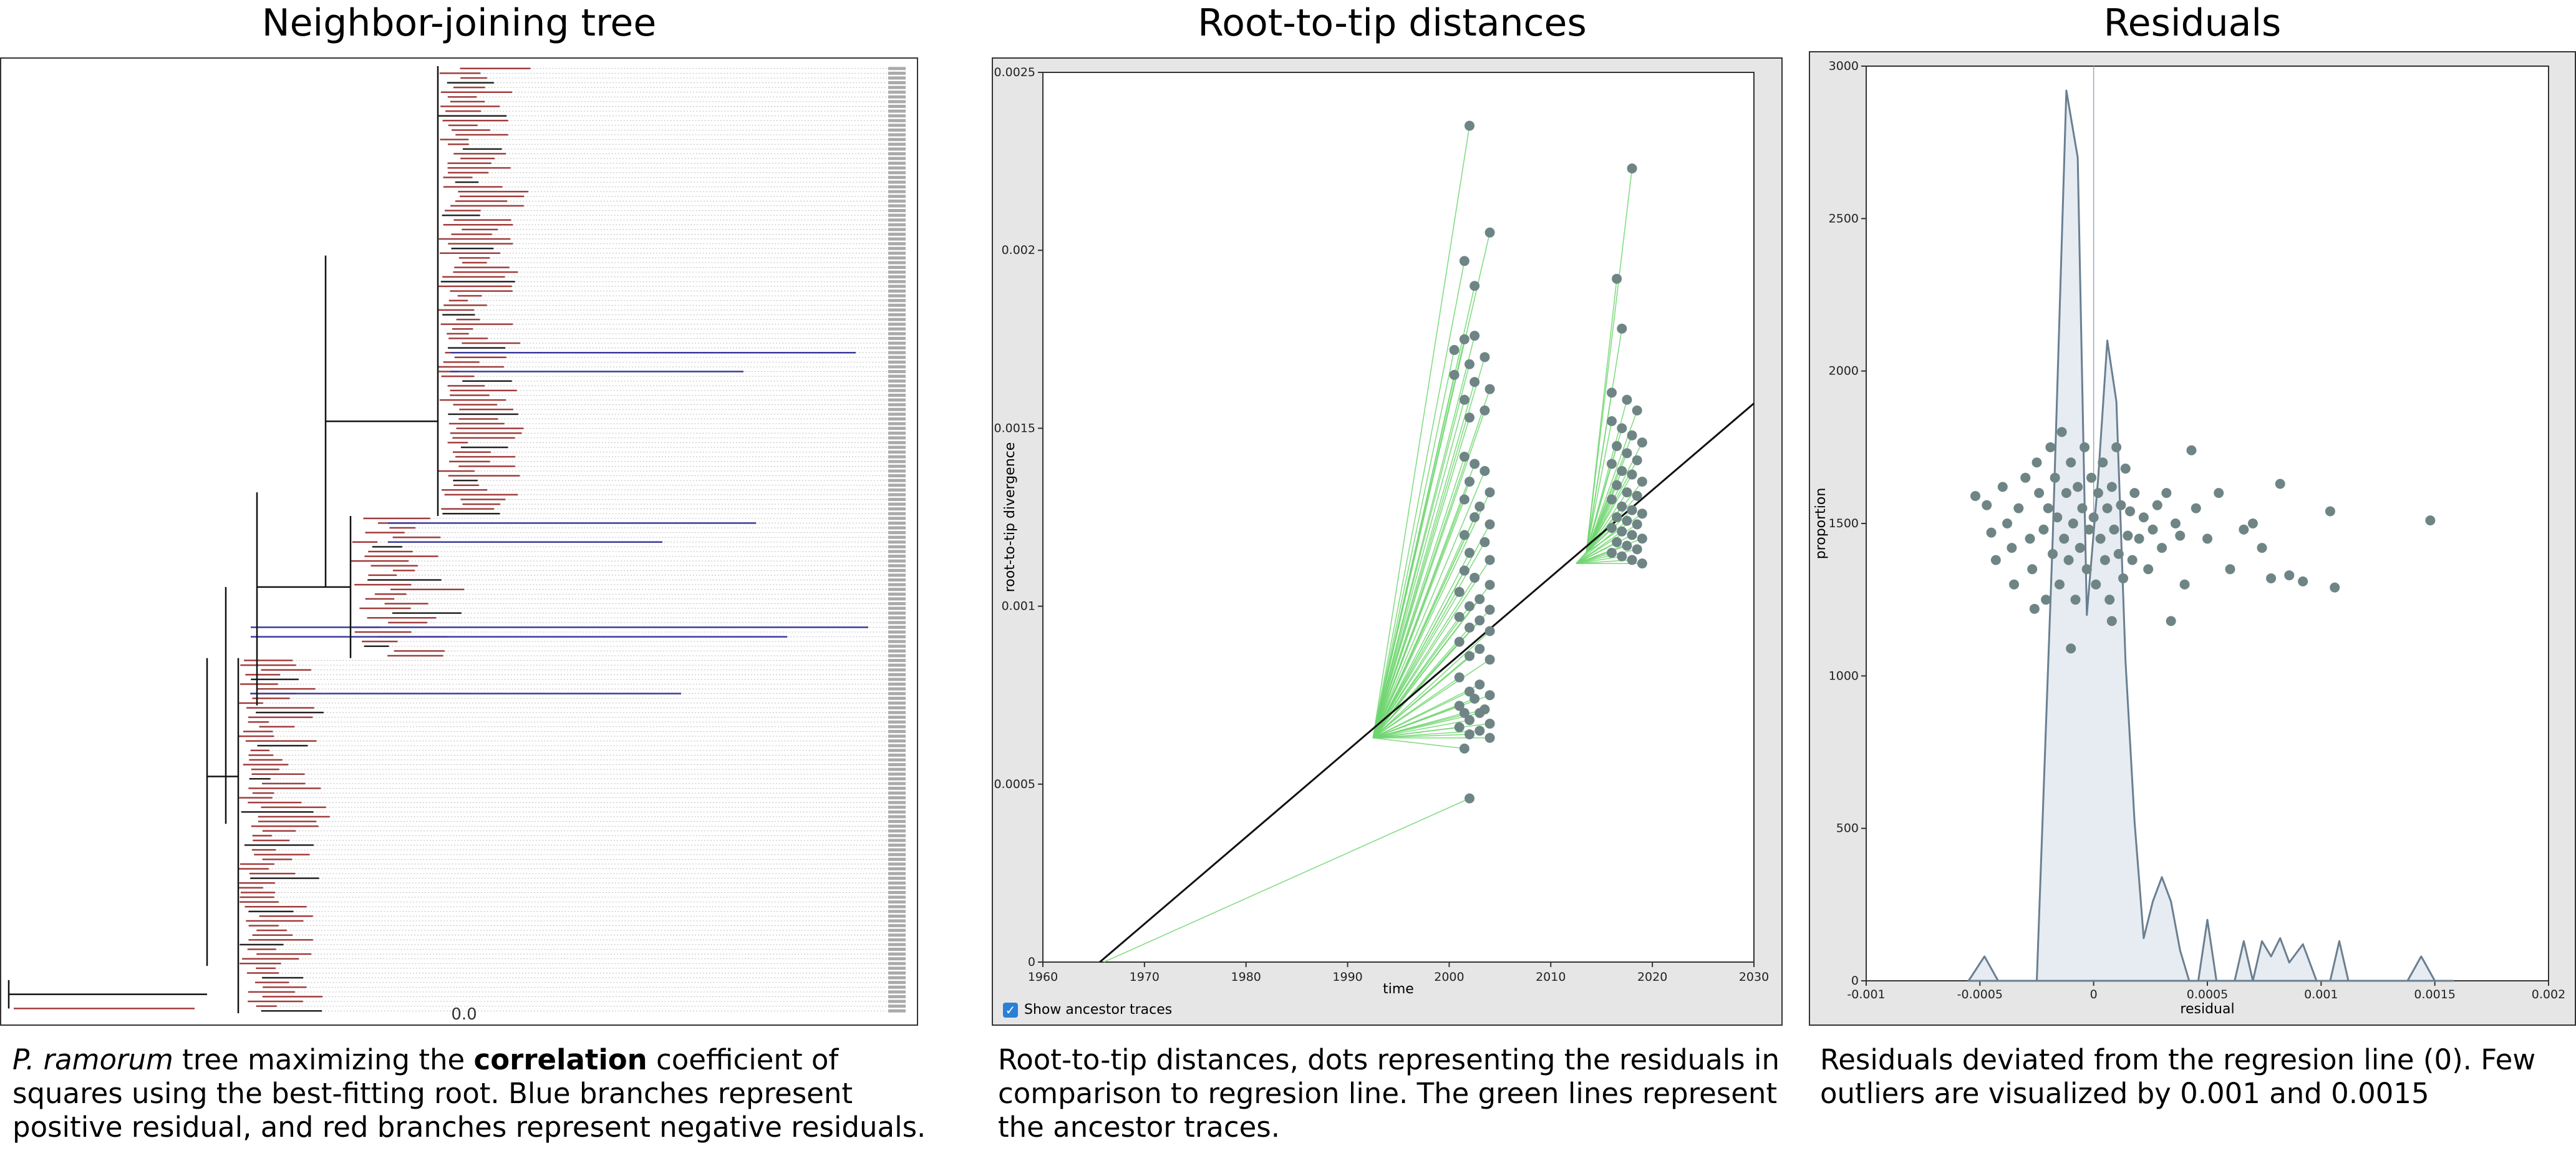  I want to click on residuals-y-axis-label: proportion, so click(1821, 524).